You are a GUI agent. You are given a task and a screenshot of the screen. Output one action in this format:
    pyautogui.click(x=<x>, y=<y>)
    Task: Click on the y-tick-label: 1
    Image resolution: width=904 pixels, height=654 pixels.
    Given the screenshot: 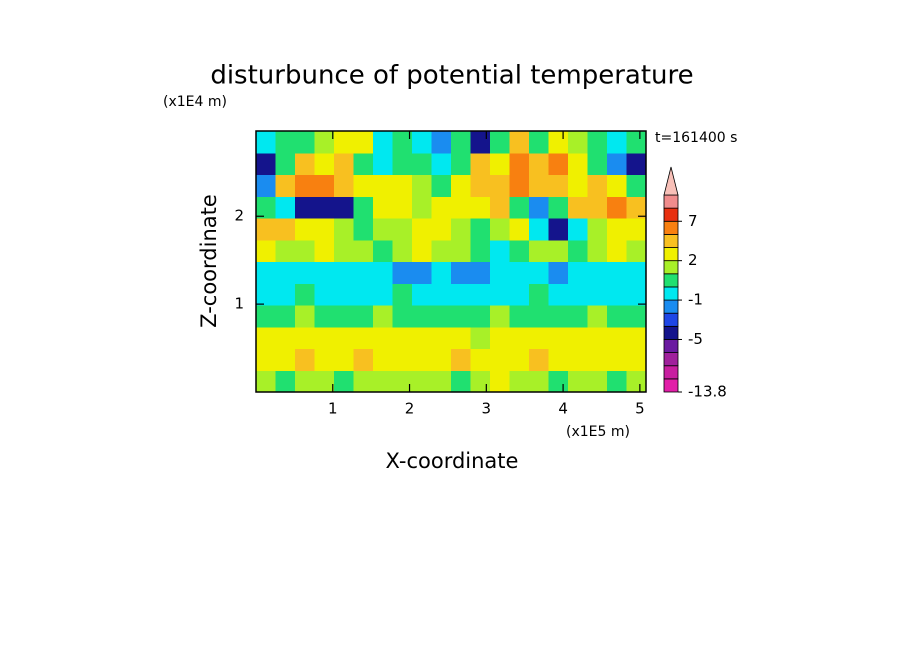 What is the action you would take?
    pyautogui.click(x=239, y=304)
    